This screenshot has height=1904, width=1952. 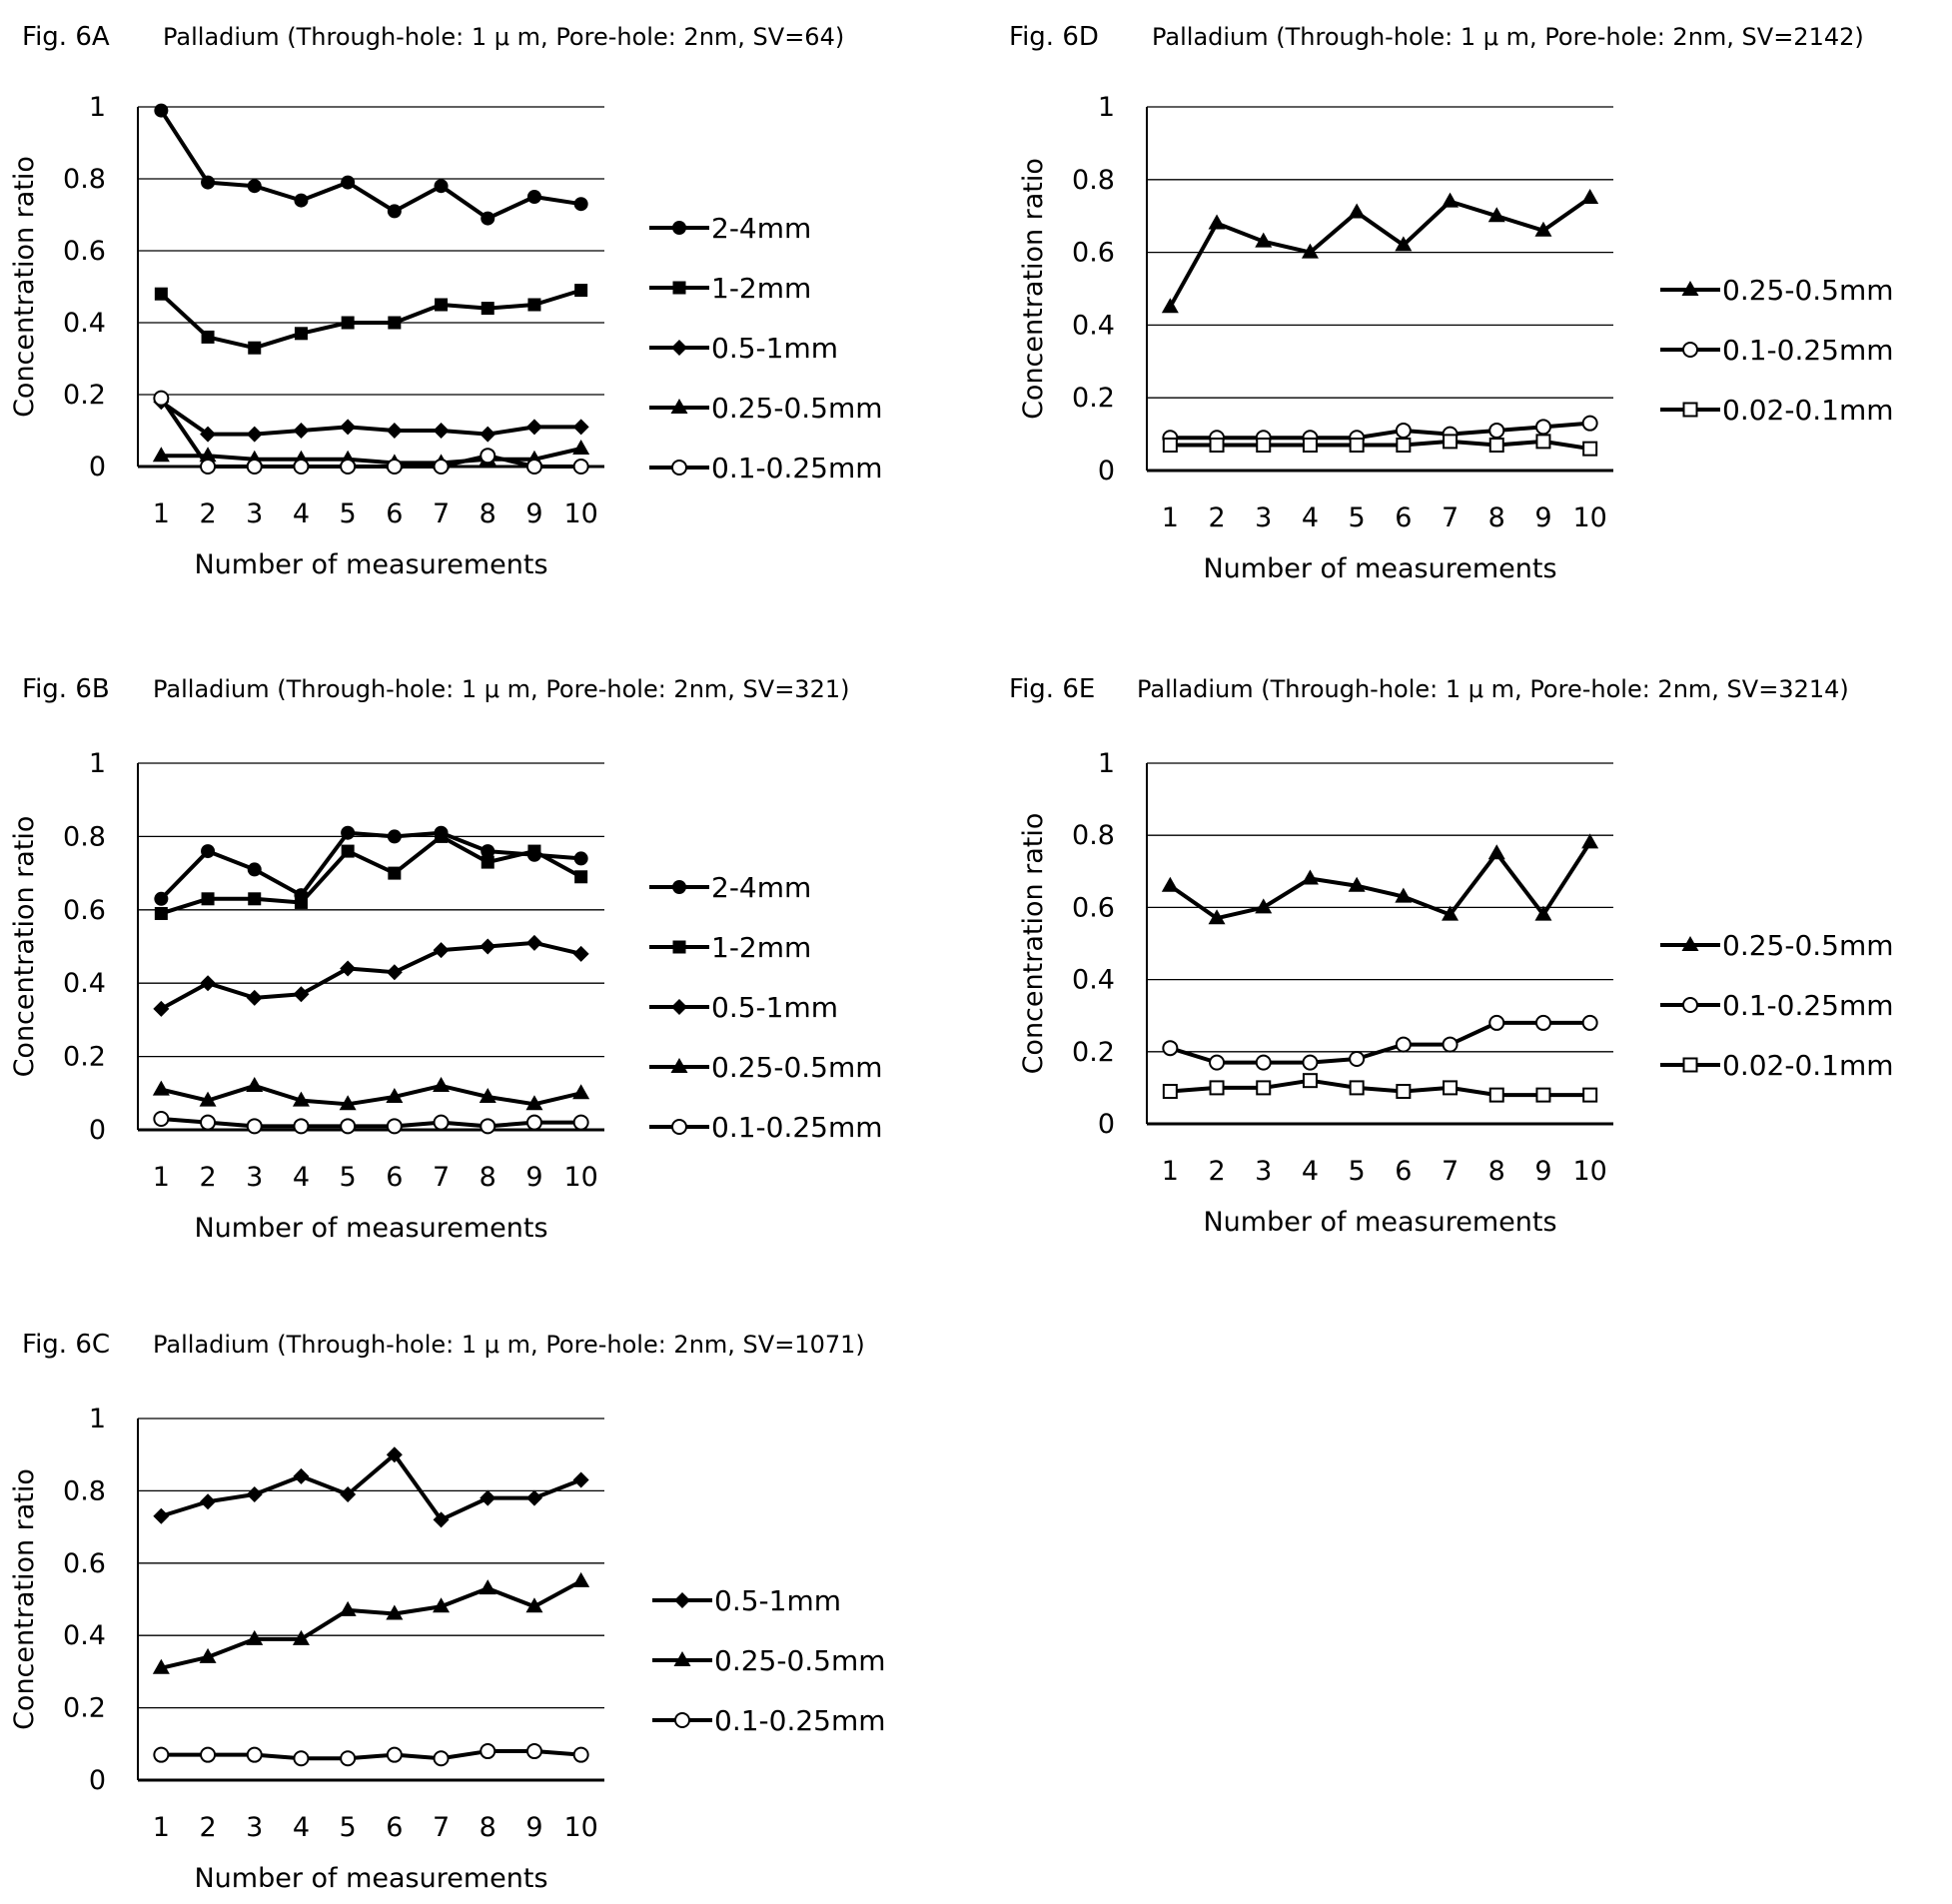 I want to click on x-tick-label: 3, so click(x=1264, y=1171).